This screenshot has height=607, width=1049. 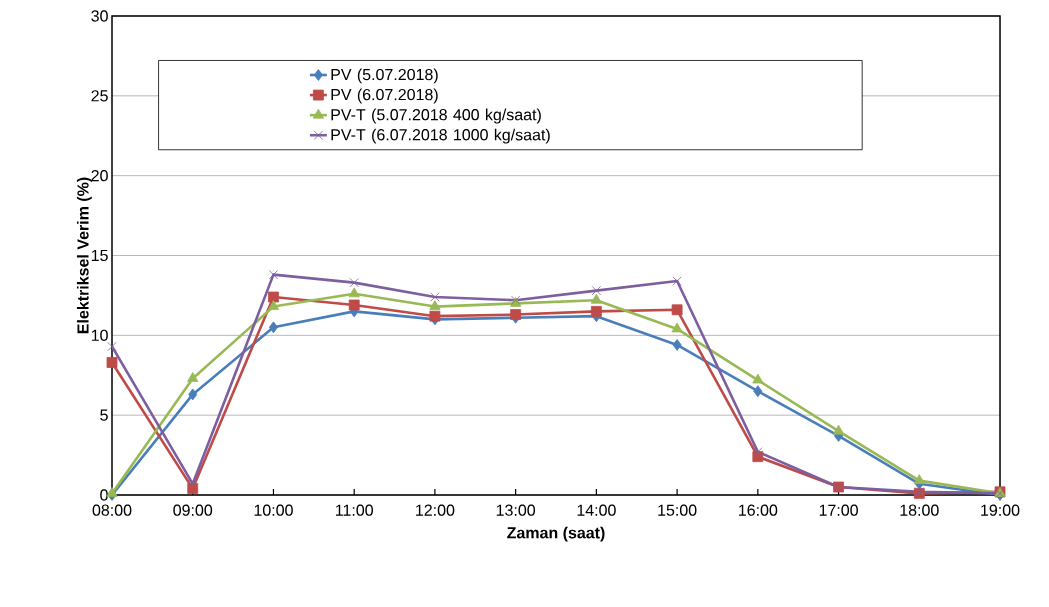 I want to click on x-tick-label: 18:00, so click(x=919, y=510).